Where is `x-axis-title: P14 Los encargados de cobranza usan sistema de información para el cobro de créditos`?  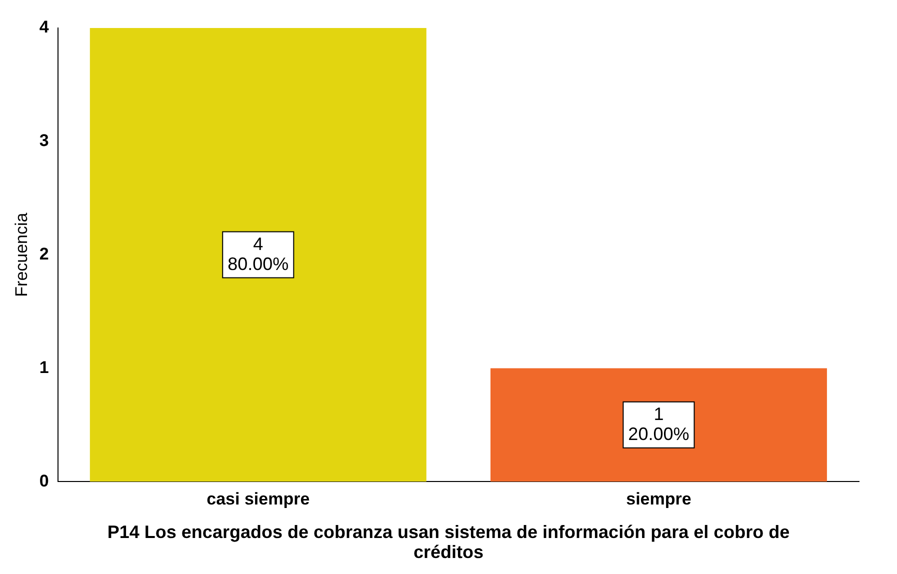
x-axis-title: P14 Los encargados de cobranza usan sistema de información para el cobro de créditos is located at coordinates (448, 542).